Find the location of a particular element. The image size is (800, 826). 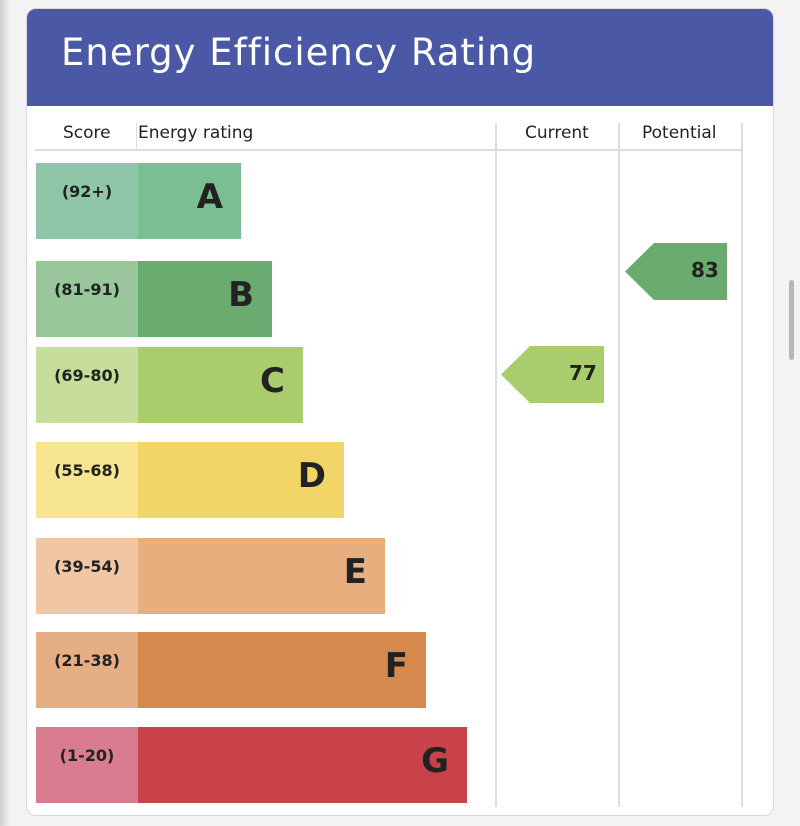

band-score-a: (92+) is located at coordinates (87, 201).